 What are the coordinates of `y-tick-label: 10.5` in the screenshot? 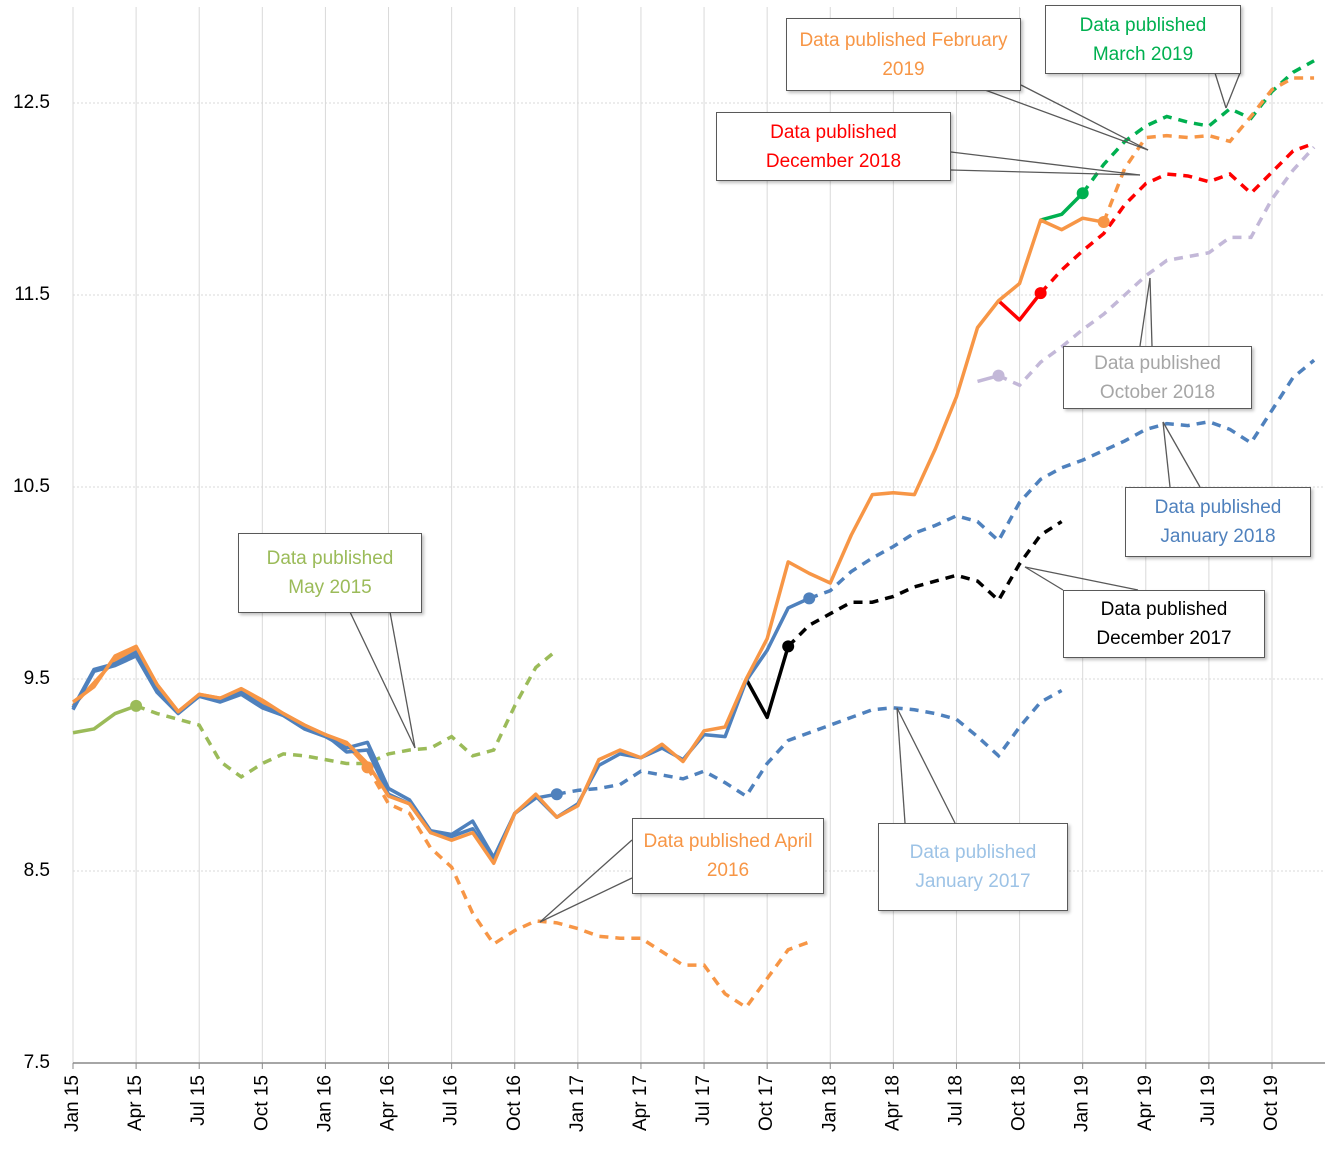 It's located at (31, 486).